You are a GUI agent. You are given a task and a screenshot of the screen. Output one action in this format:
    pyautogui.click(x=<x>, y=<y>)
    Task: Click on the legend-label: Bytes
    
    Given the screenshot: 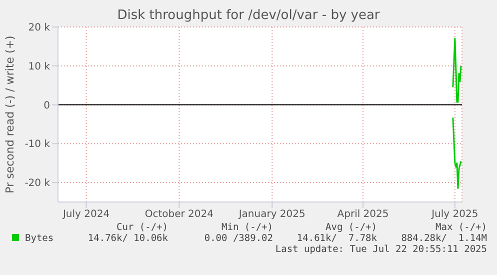 What is the action you would take?
    pyautogui.click(x=39, y=238)
    